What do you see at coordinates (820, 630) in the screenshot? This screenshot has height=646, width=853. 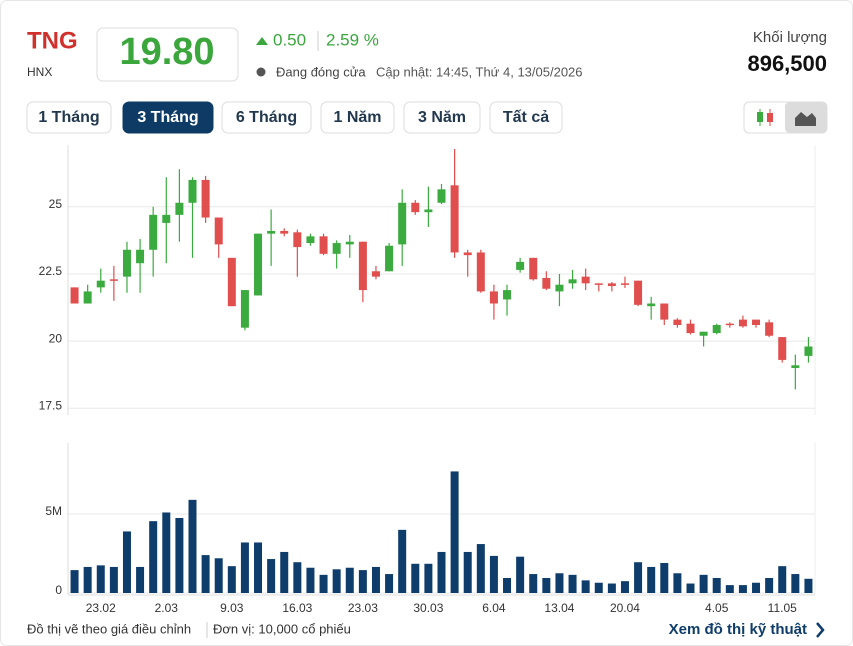 I see `chevron` at bounding box center [820, 630].